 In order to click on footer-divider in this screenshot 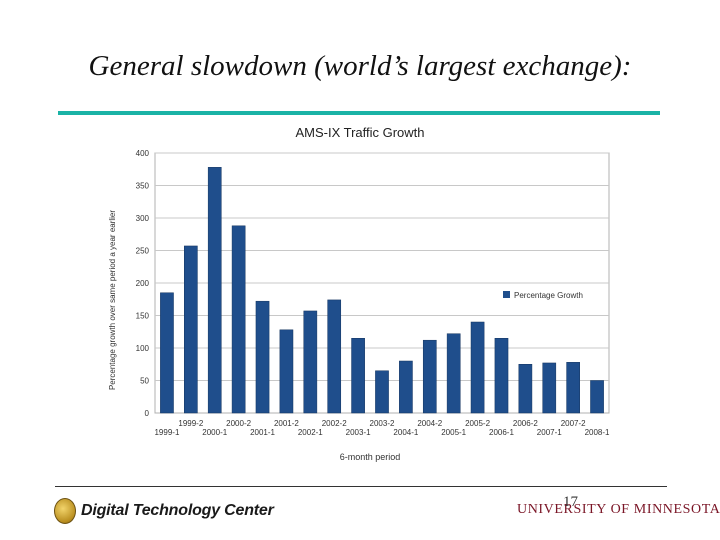, I will do `click(361, 486)`.